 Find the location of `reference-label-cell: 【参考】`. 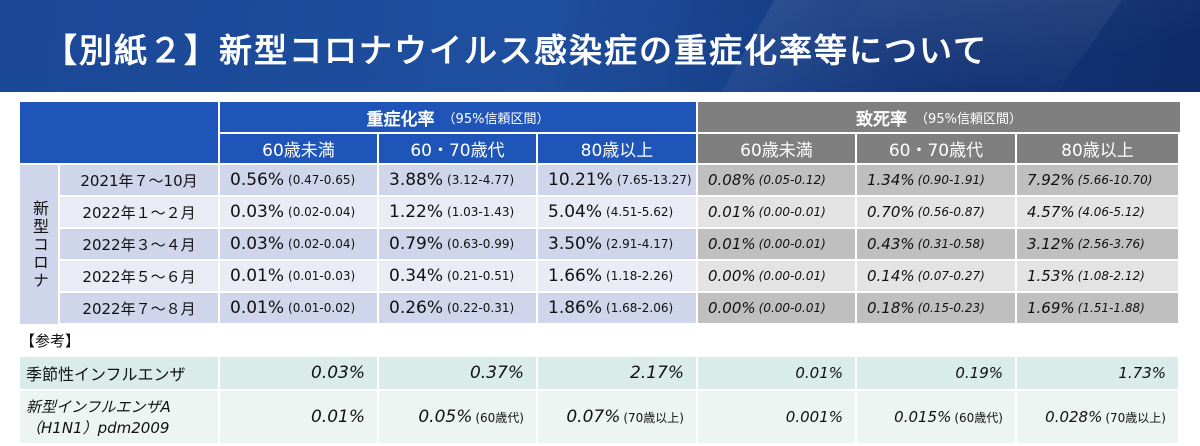

reference-label-cell: 【参考】 is located at coordinates (119, 340).